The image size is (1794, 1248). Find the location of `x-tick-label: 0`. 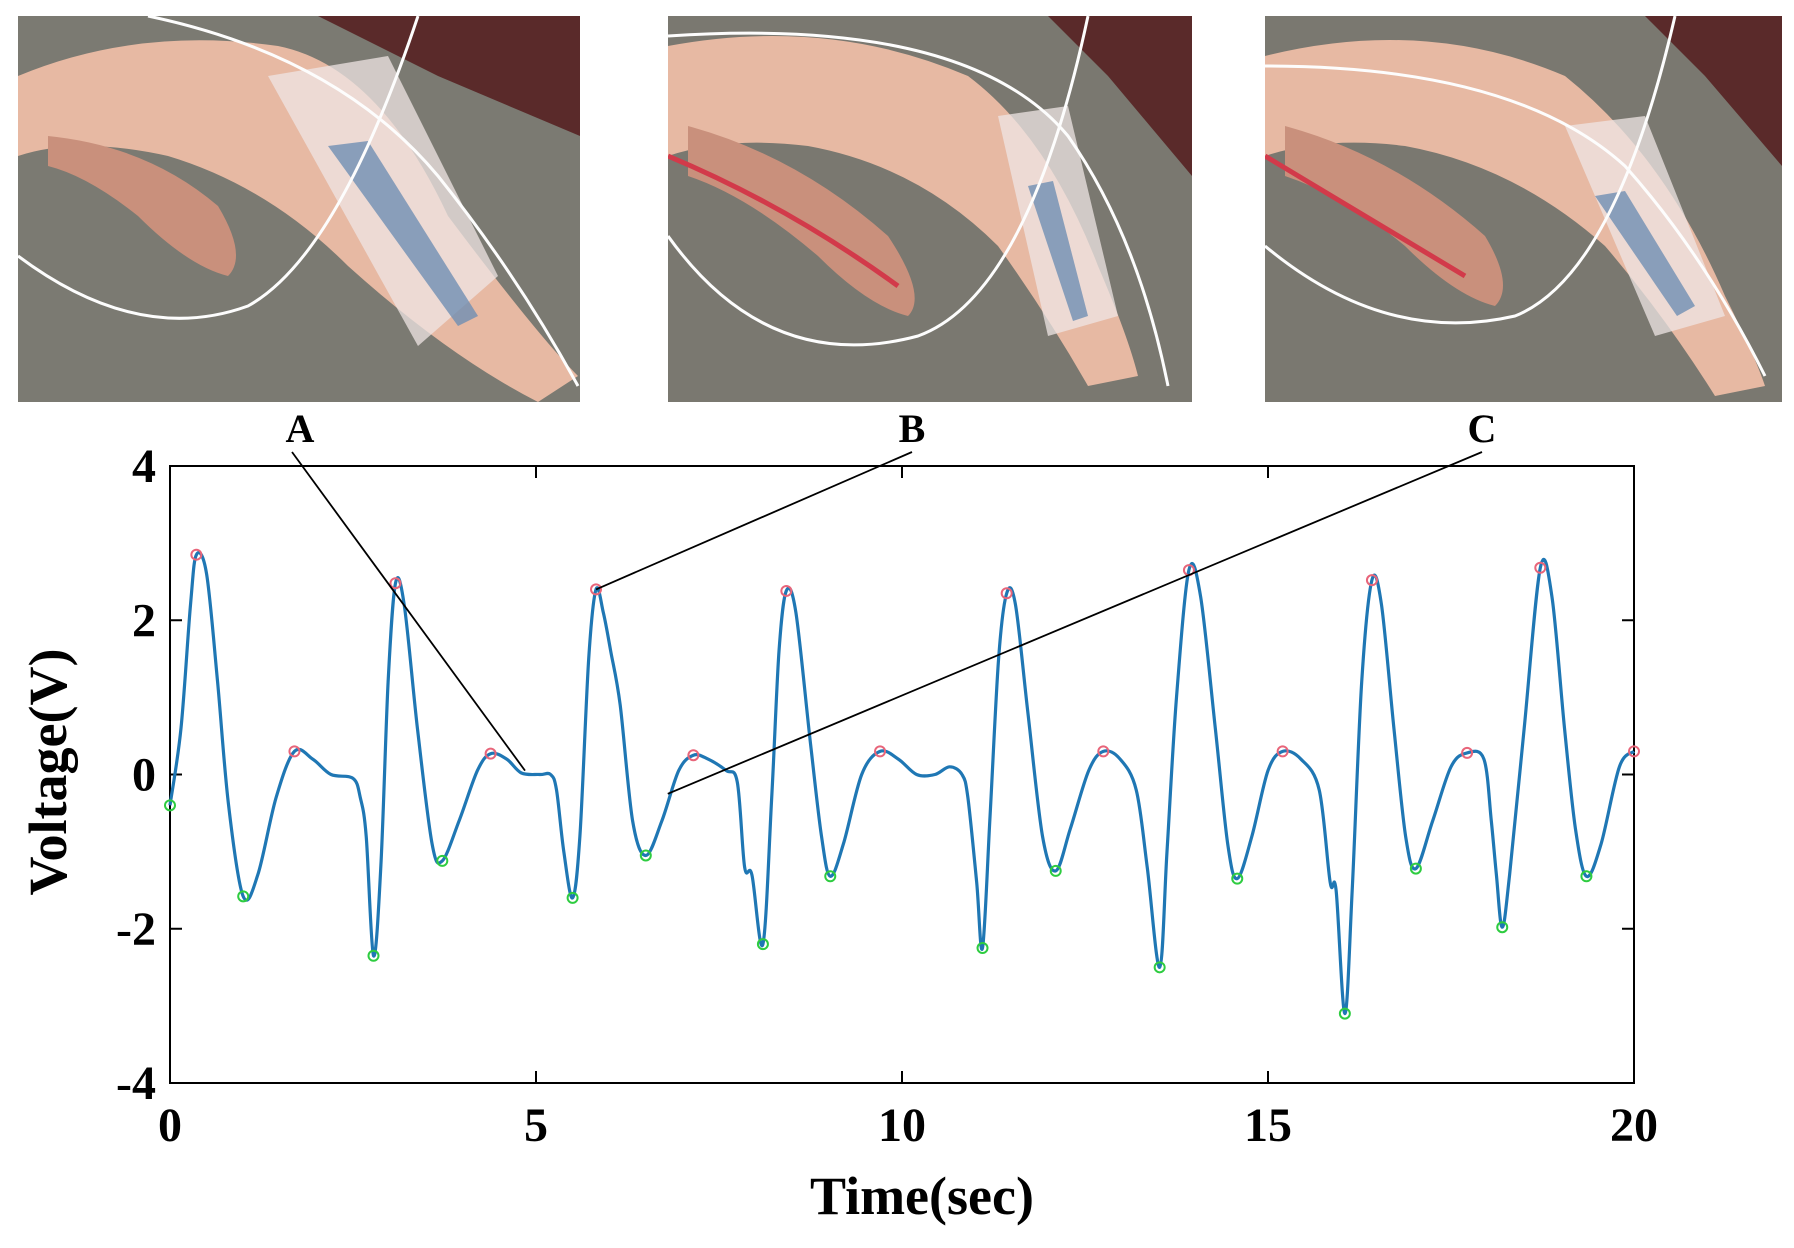

x-tick-label: 0 is located at coordinates (170, 1125).